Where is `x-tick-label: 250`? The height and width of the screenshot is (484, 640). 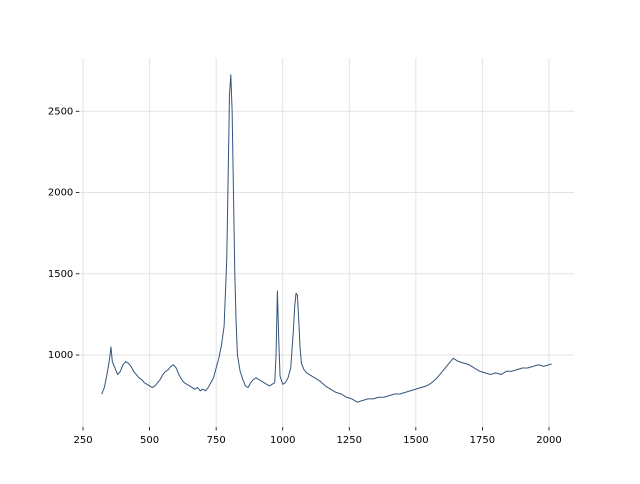 x-tick-label: 250 is located at coordinates (82, 440).